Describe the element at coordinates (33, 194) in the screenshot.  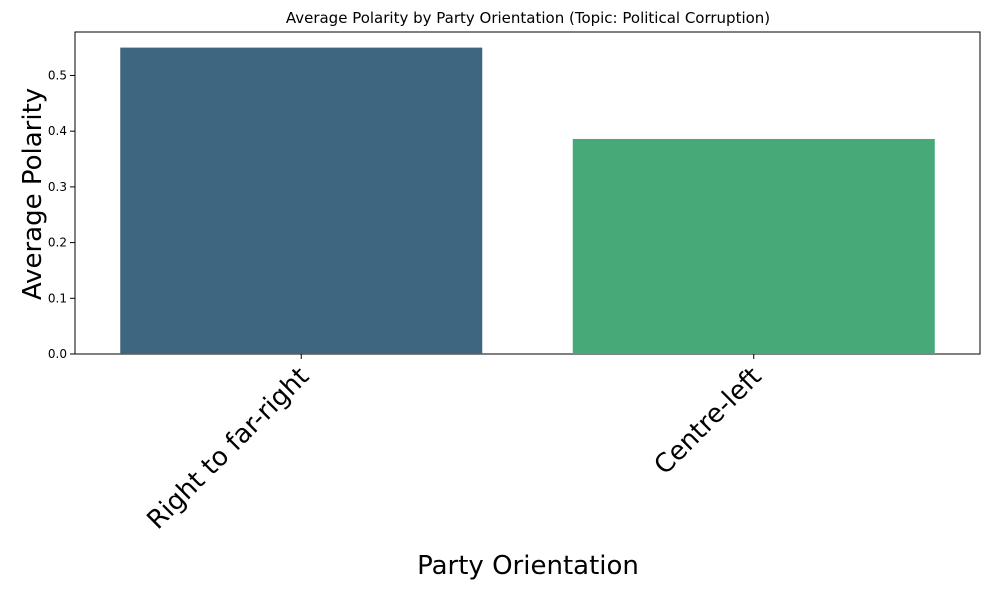
I see `y-axis-title: Average Polarity` at that location.